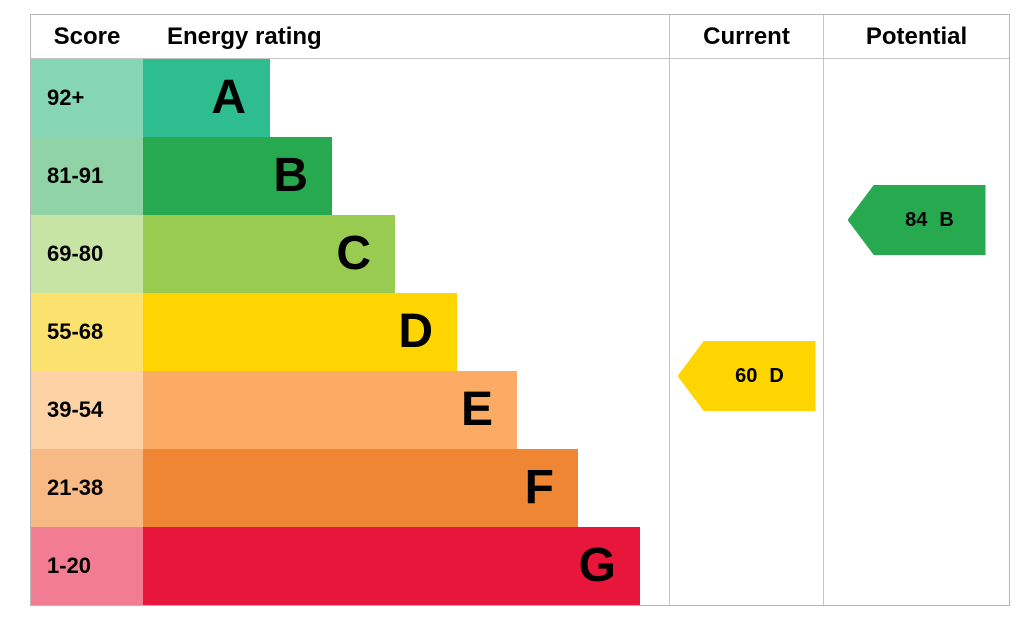 This screenshot has height=622, width=1024. I want to click on band-row-c: 69-80 C, so click(350, 254).